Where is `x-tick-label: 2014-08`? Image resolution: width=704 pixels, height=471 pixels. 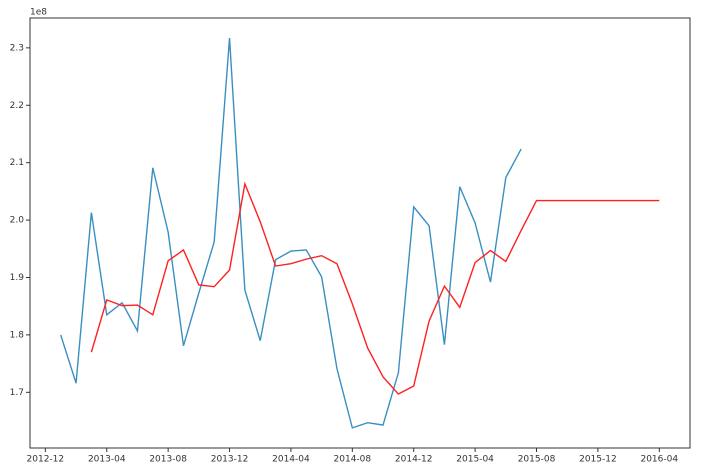
x-tick-label: 2014-08 is located at coordinates (353, 460).